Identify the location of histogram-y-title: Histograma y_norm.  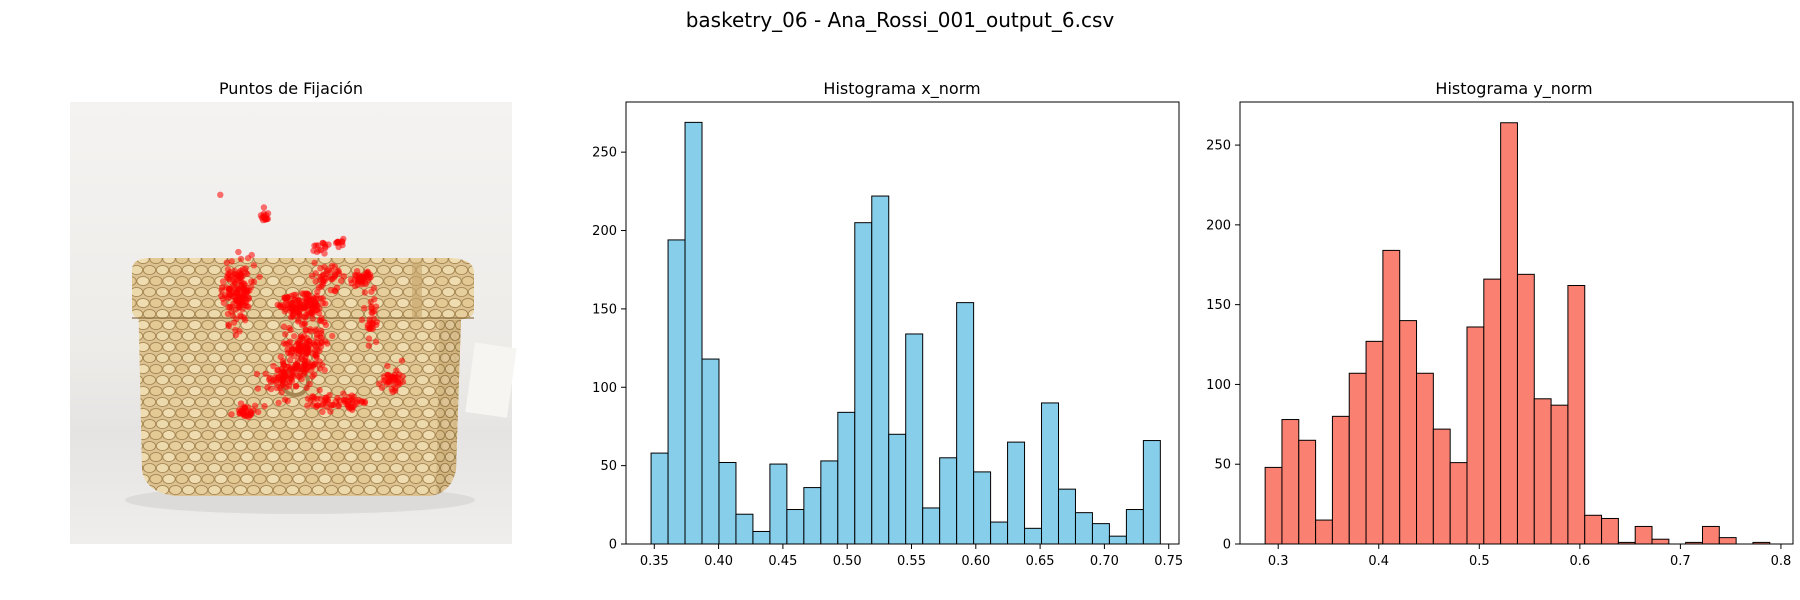
(1513, 89).